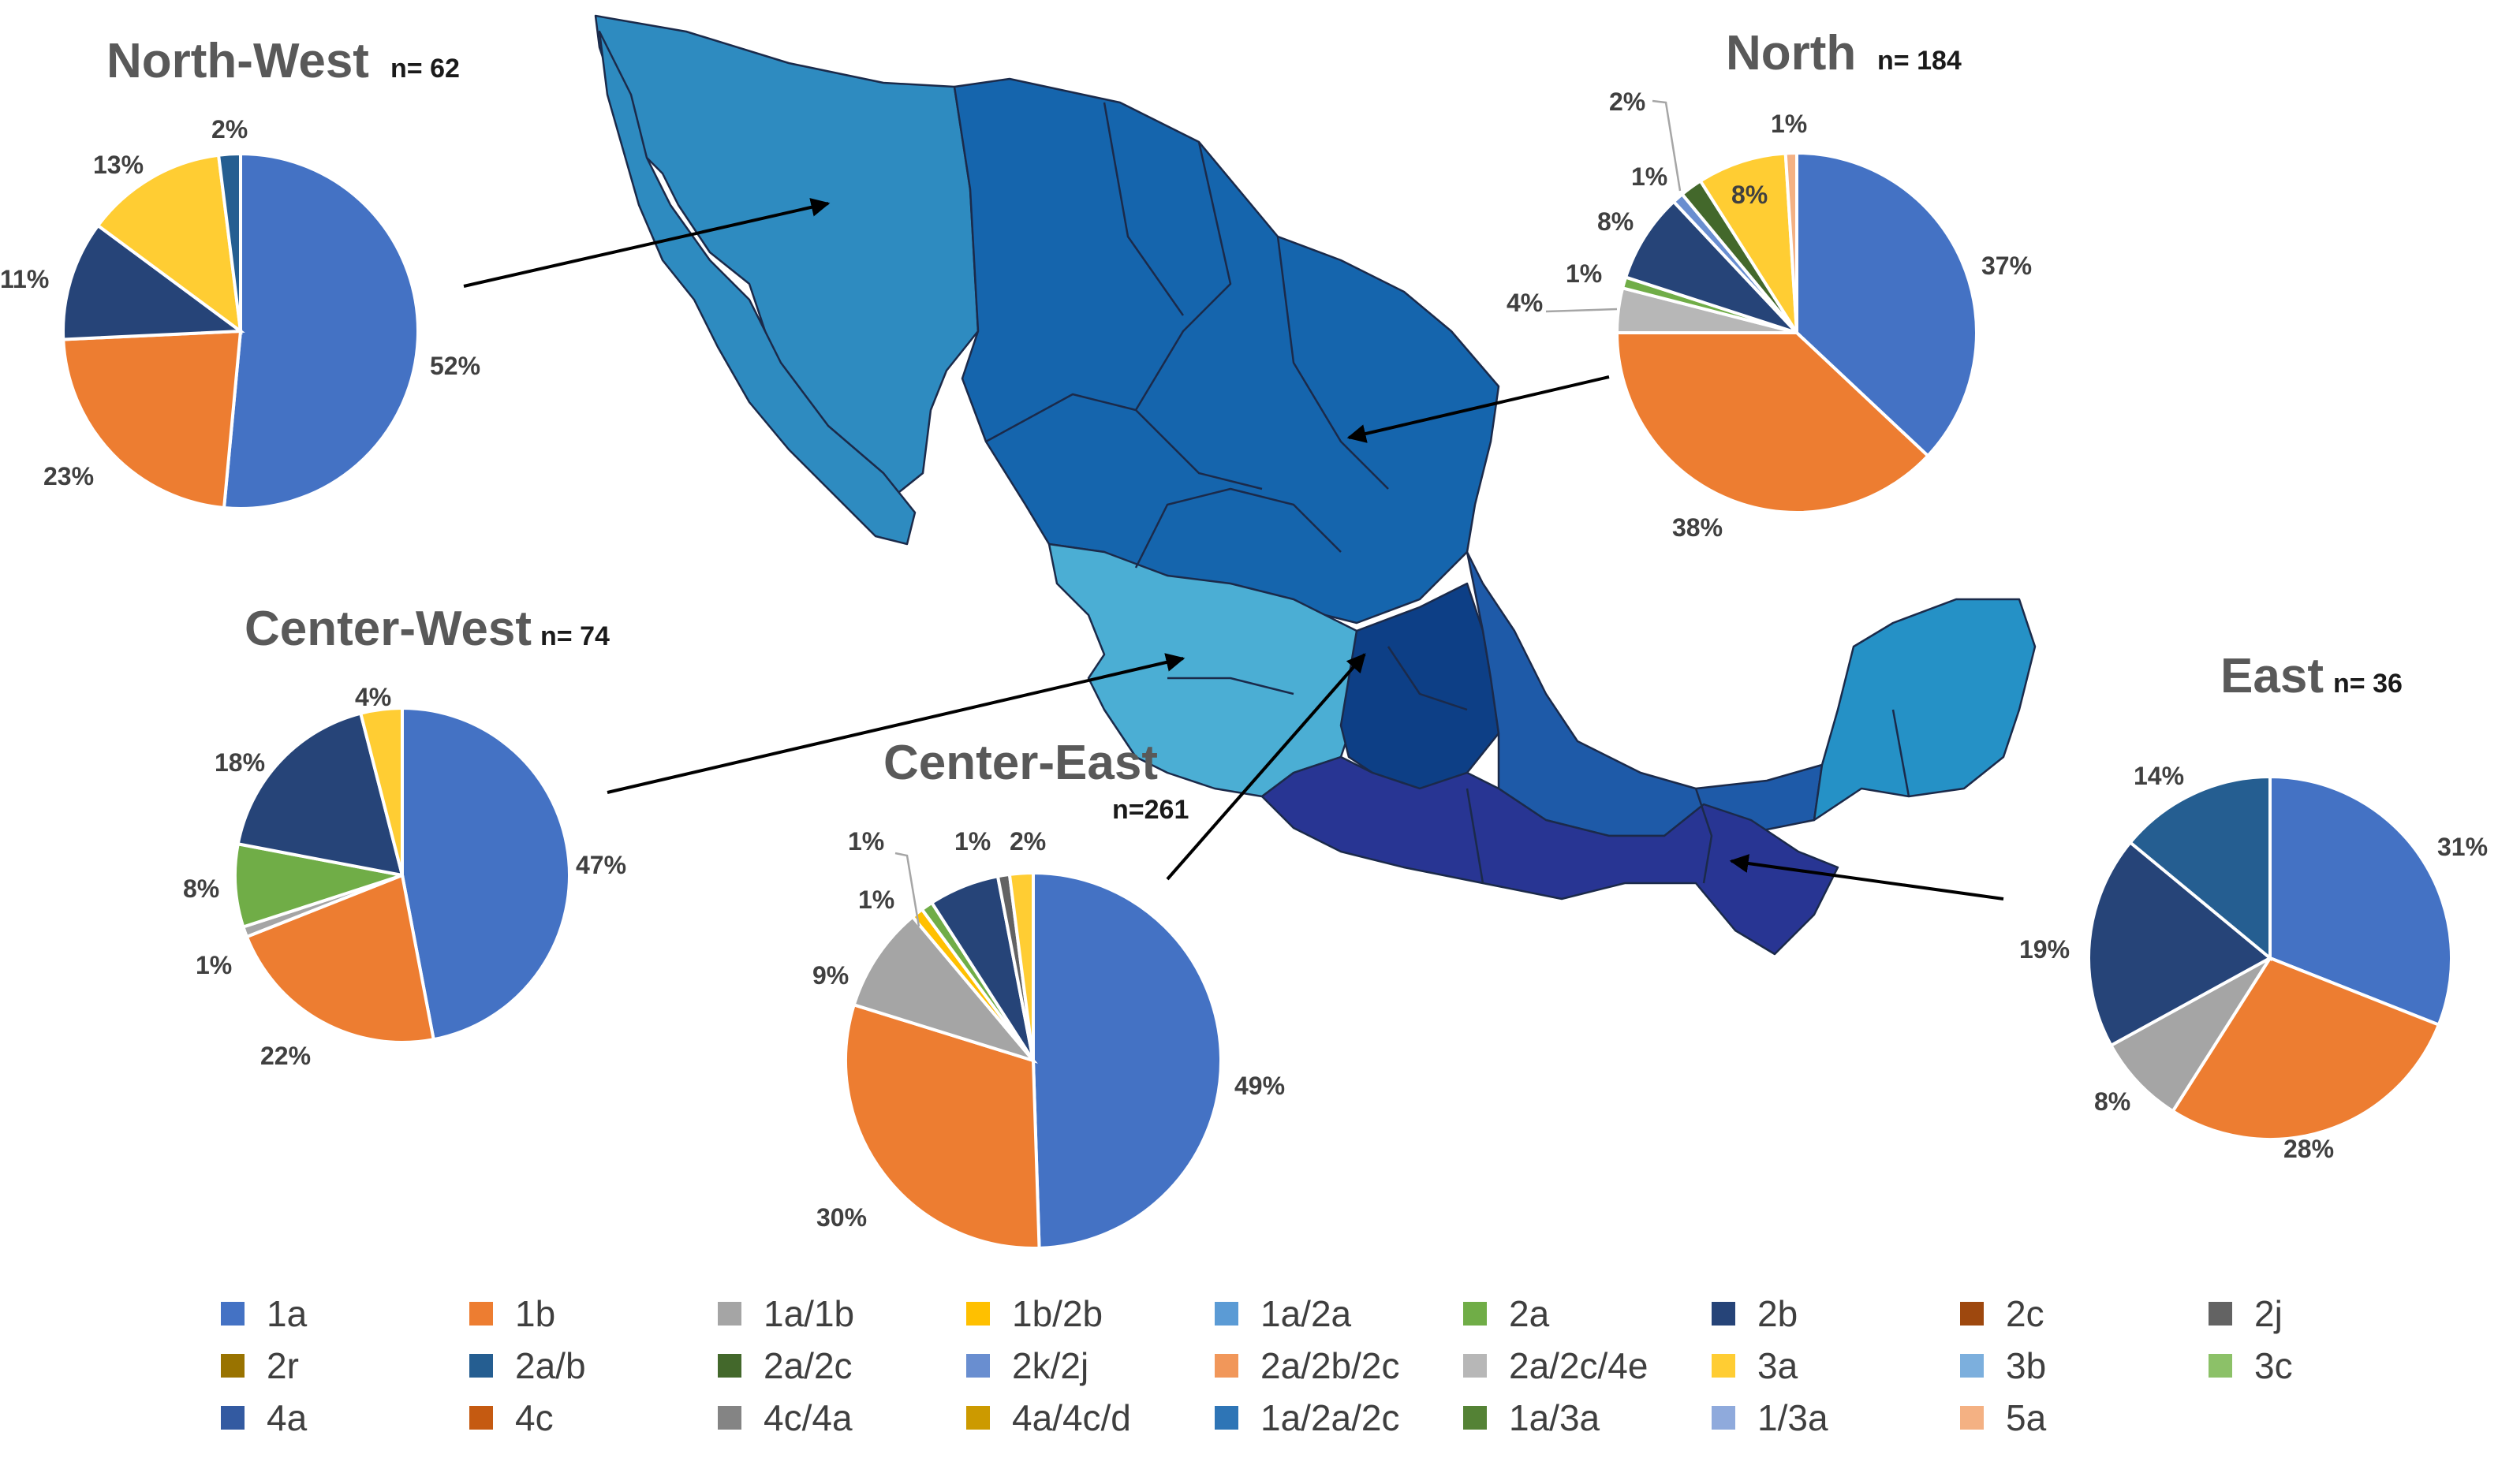 This screenshot has width=2498, height=1484. What do you see at coordinates (1777, 1365) in the screenshot?
I see `legend-label: 3a` at bounding box center [1777, 1365].